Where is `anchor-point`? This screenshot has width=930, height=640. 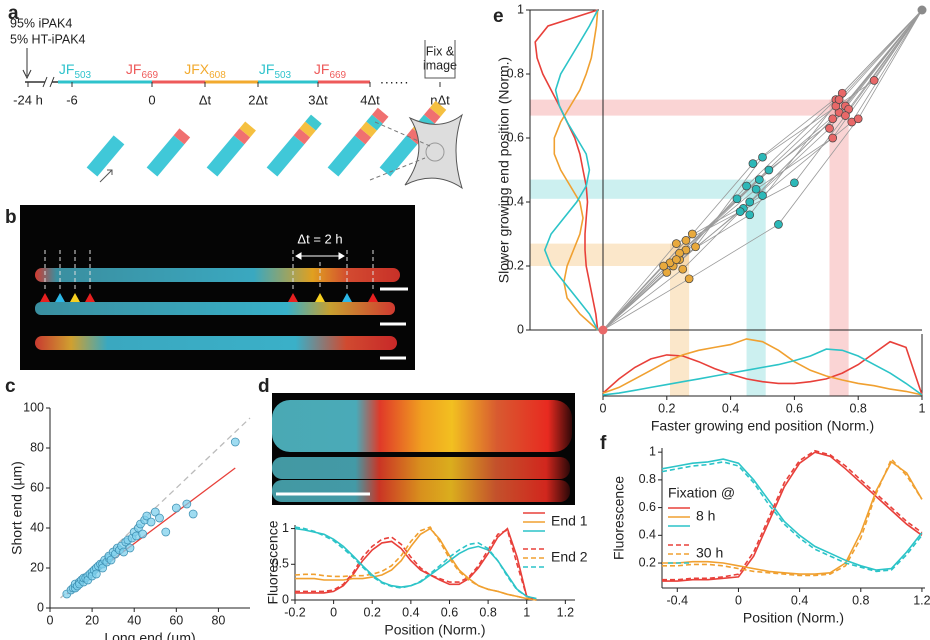 anchor-point is located at coordinates (603, 330).